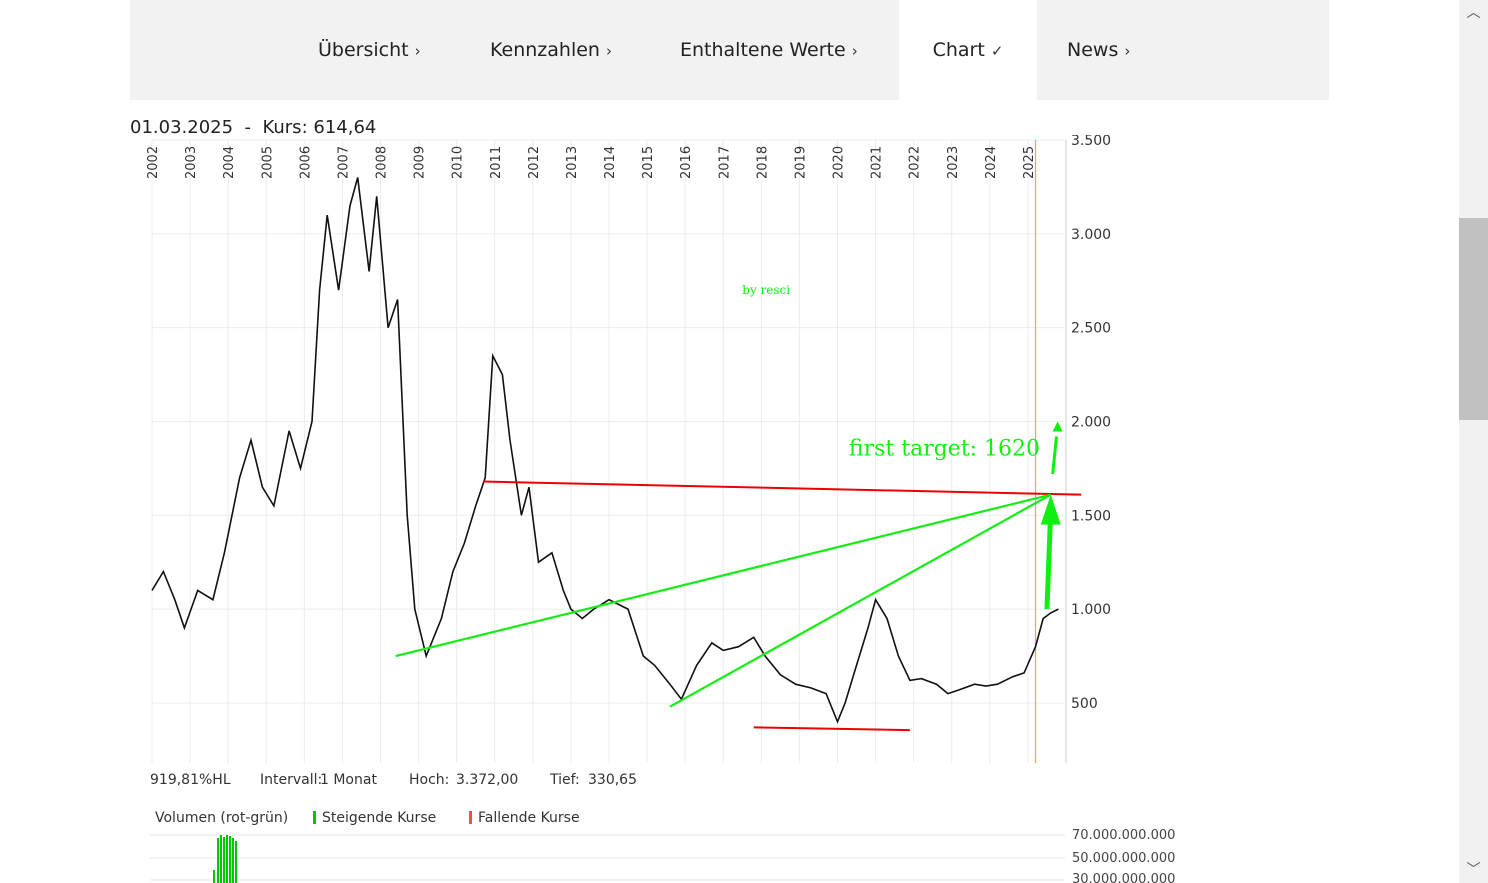  Describe the element at coordinates (182, 127) in the screenshot. I see `info-date: 01.03.2025` at that location.